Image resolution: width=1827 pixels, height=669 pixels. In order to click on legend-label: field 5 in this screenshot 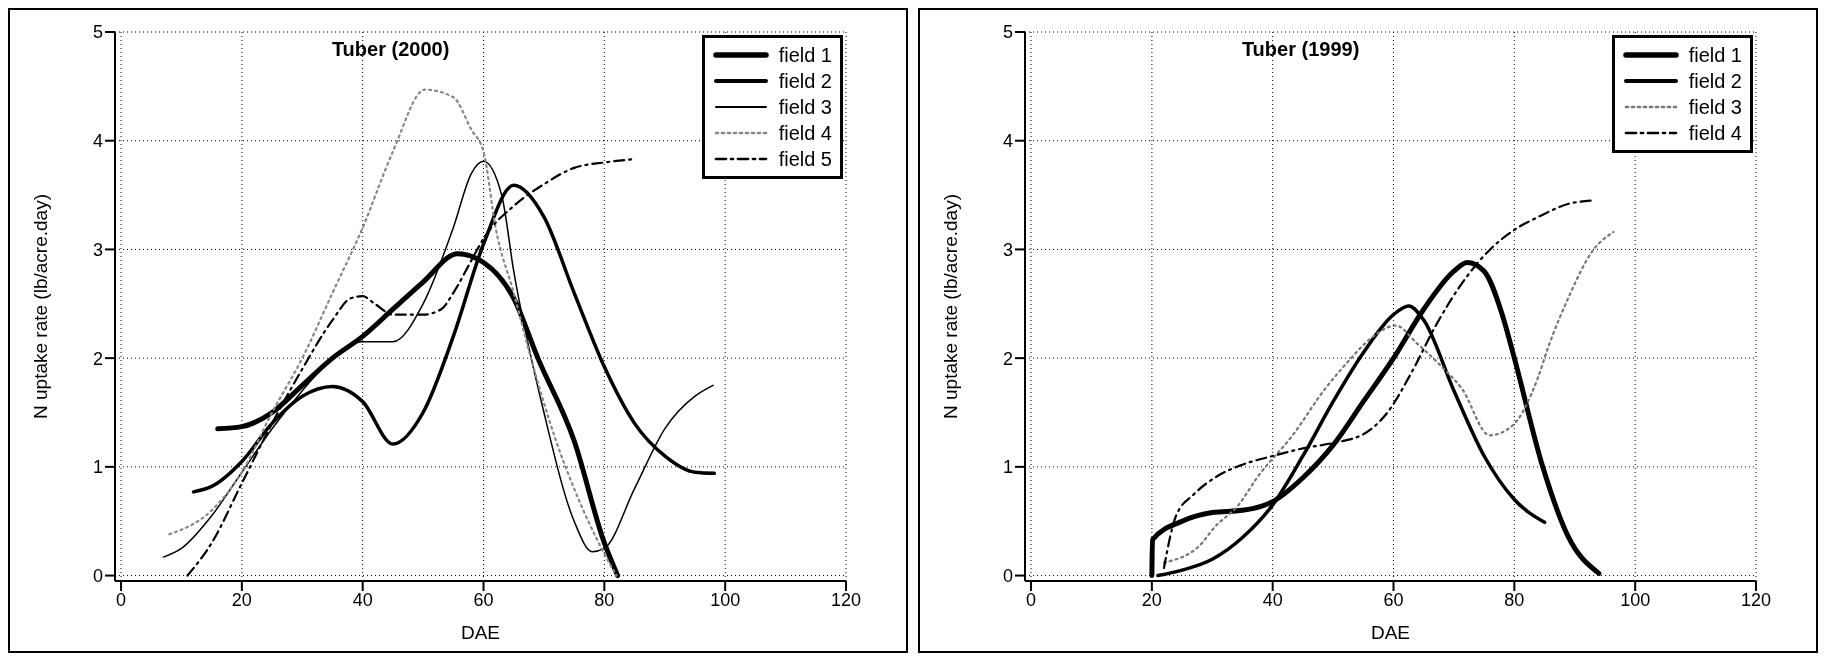, I will do `click(805, 159)`.